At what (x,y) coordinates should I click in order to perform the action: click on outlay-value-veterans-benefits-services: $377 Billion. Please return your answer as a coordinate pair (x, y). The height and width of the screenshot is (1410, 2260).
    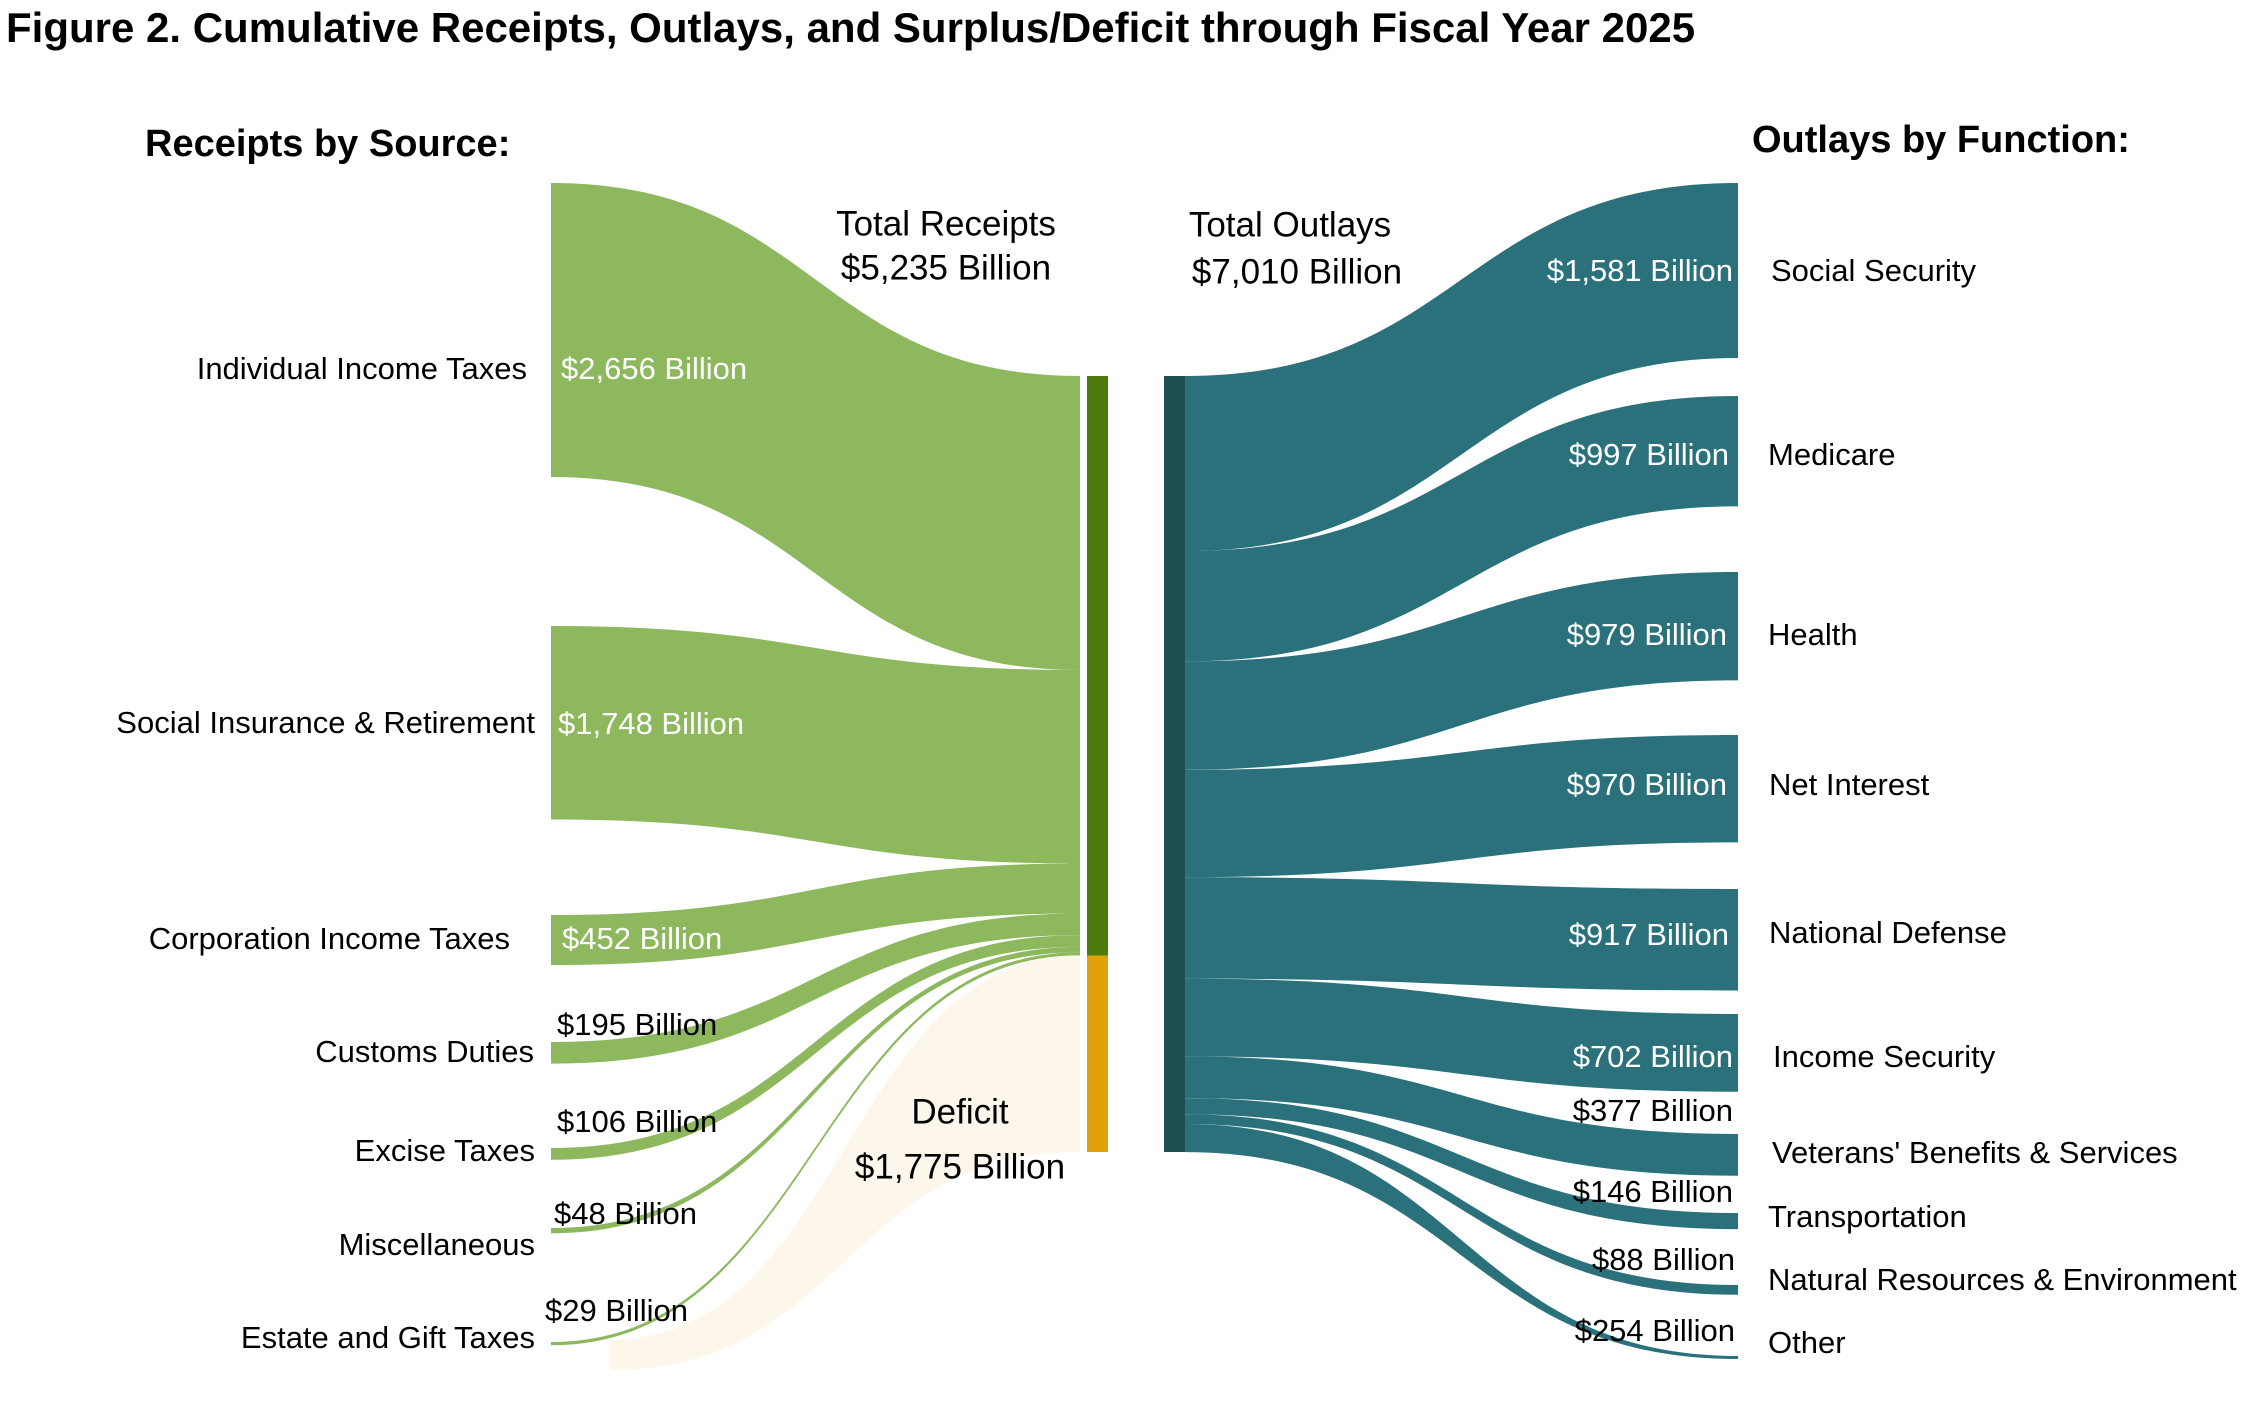
    Looking at the image, I should click on (1653, 1110).